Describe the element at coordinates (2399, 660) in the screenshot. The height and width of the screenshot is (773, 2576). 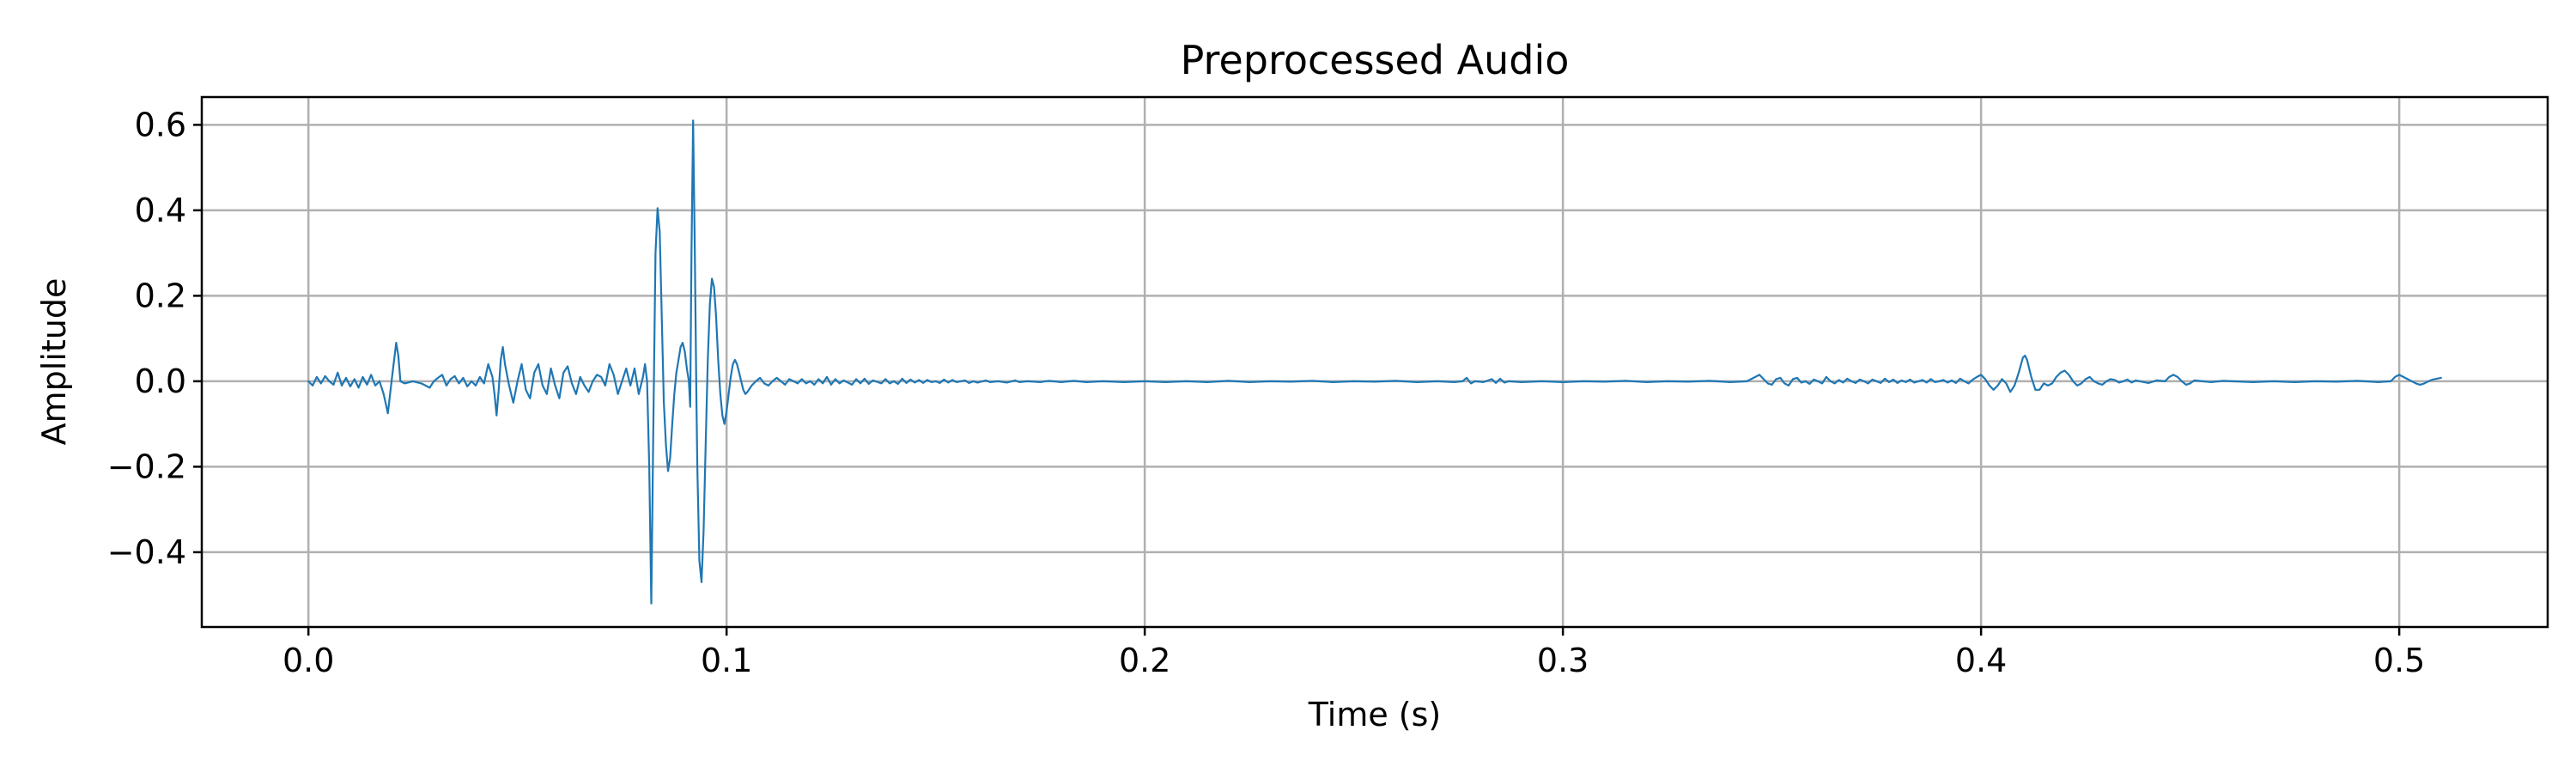
I see `x-tick-label: 0.5` at that location.